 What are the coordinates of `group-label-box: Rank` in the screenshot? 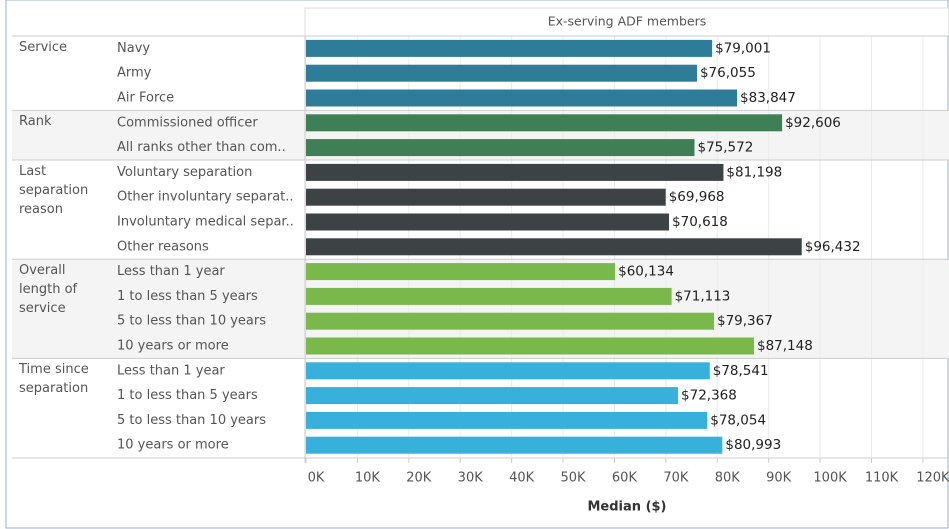 It's located at (35, 122).